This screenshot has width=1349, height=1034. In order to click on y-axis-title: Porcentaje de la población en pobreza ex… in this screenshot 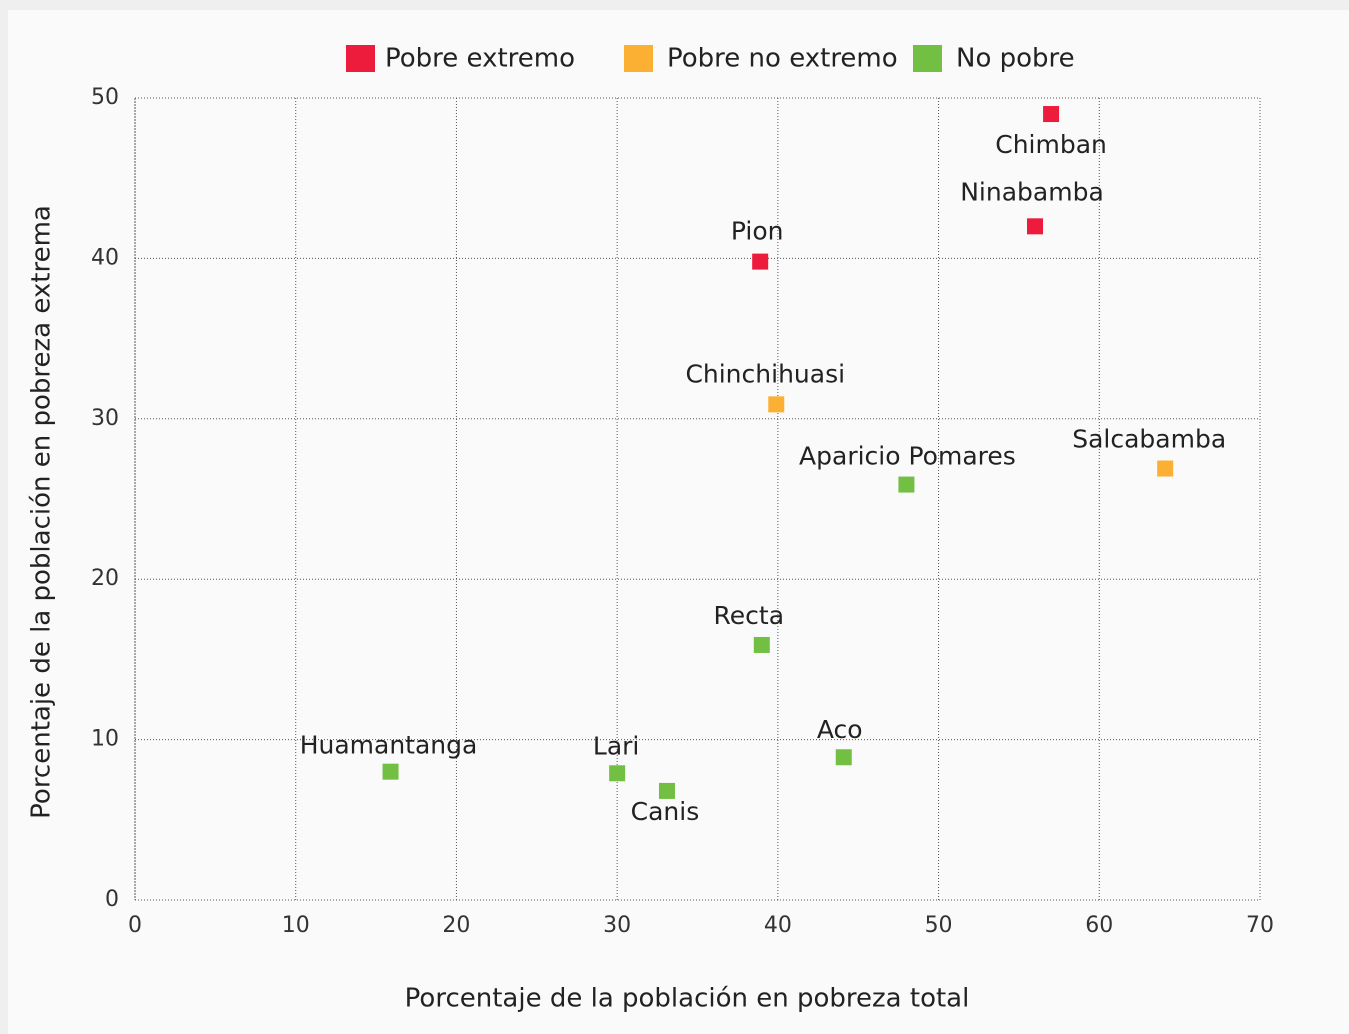, I will do `click(42, 512)`.